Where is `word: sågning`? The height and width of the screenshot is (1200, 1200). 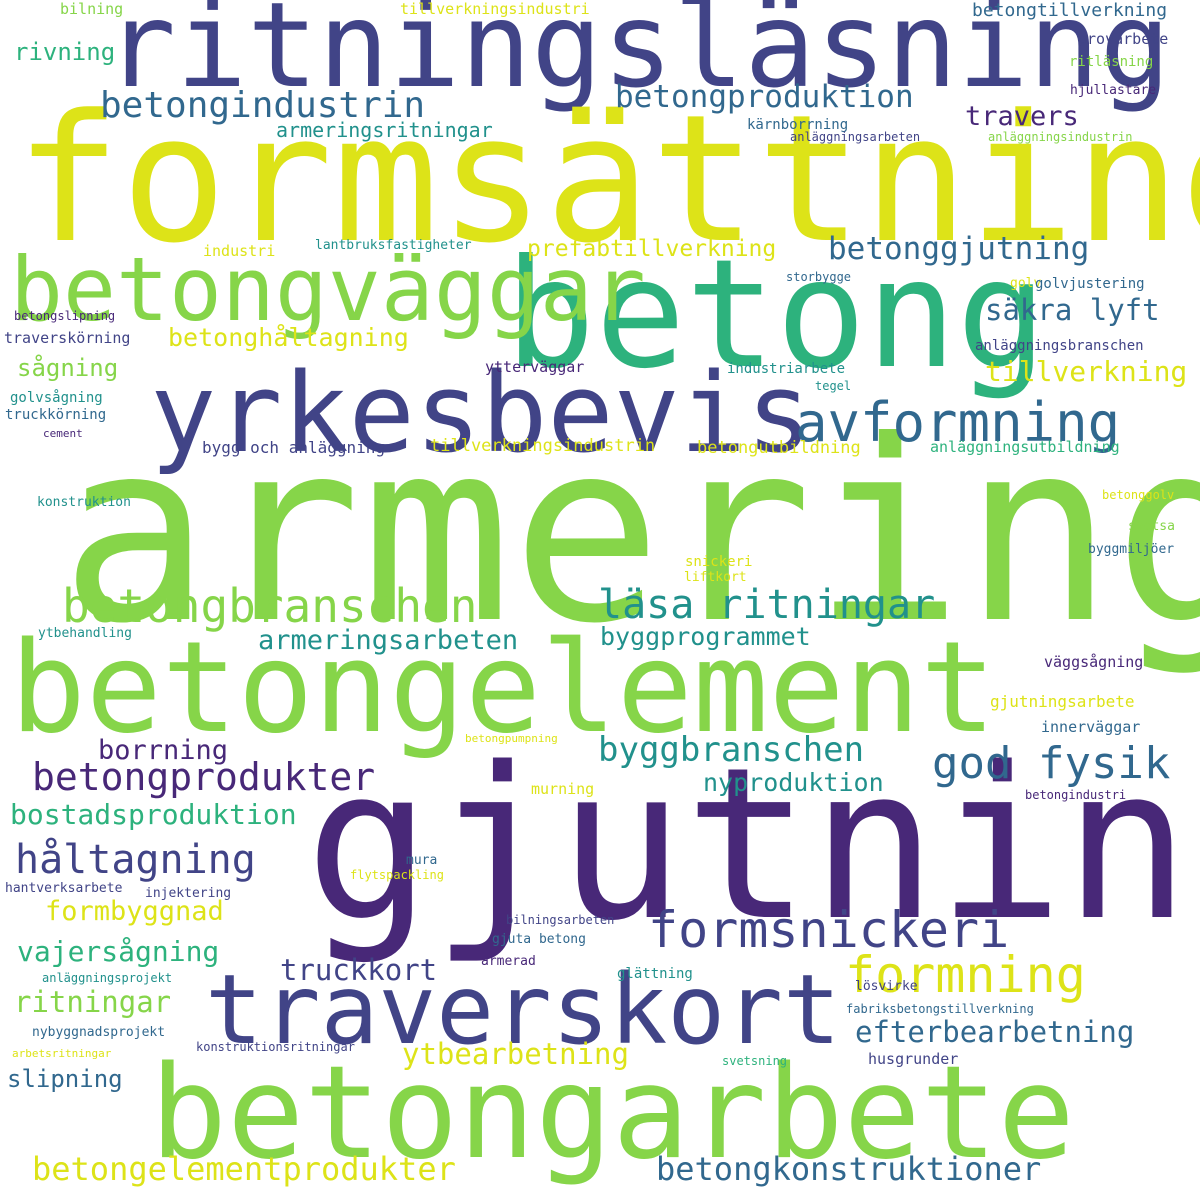 word: sågning is located at coordinates (68, 368).